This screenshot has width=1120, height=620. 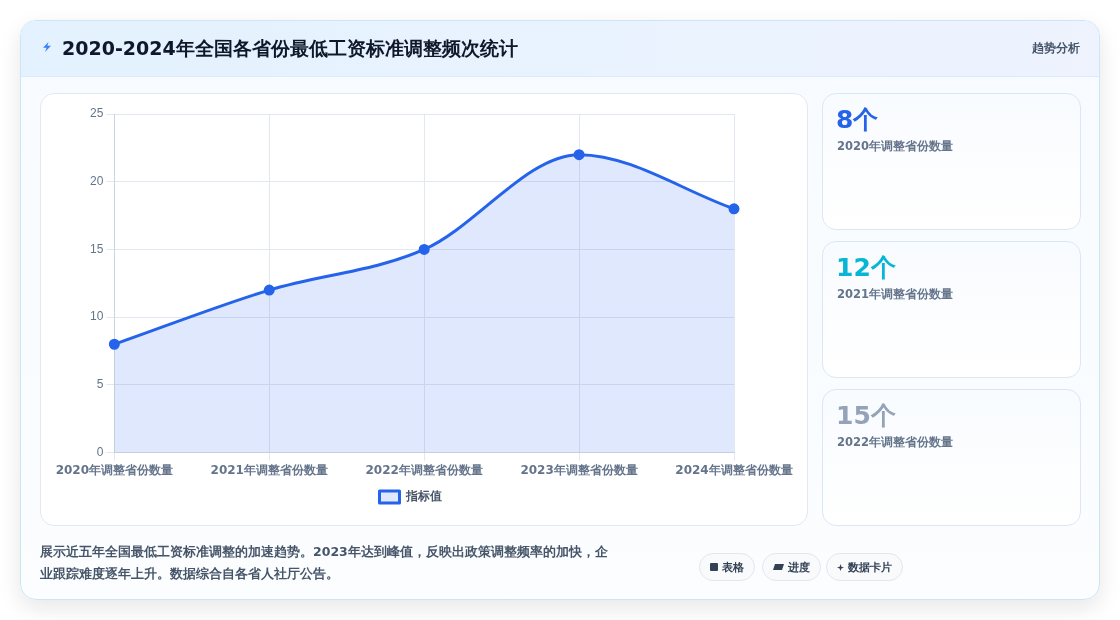 What do you see at coordinates (424, 469) in the screenshot?
I see `x-tick-label: 2022年调整省份数量` at bounding box center [424, 469].